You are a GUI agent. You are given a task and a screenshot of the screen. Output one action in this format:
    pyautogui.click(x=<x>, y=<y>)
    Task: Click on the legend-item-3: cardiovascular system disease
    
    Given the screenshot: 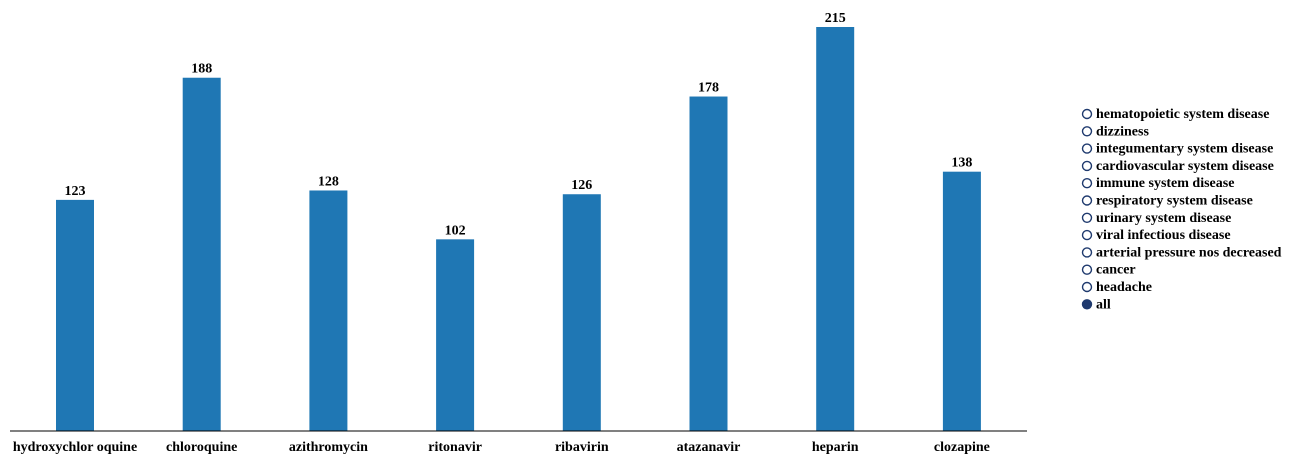 What is the action you would take?
    pyautogui.click(x=1177, y=166)
    